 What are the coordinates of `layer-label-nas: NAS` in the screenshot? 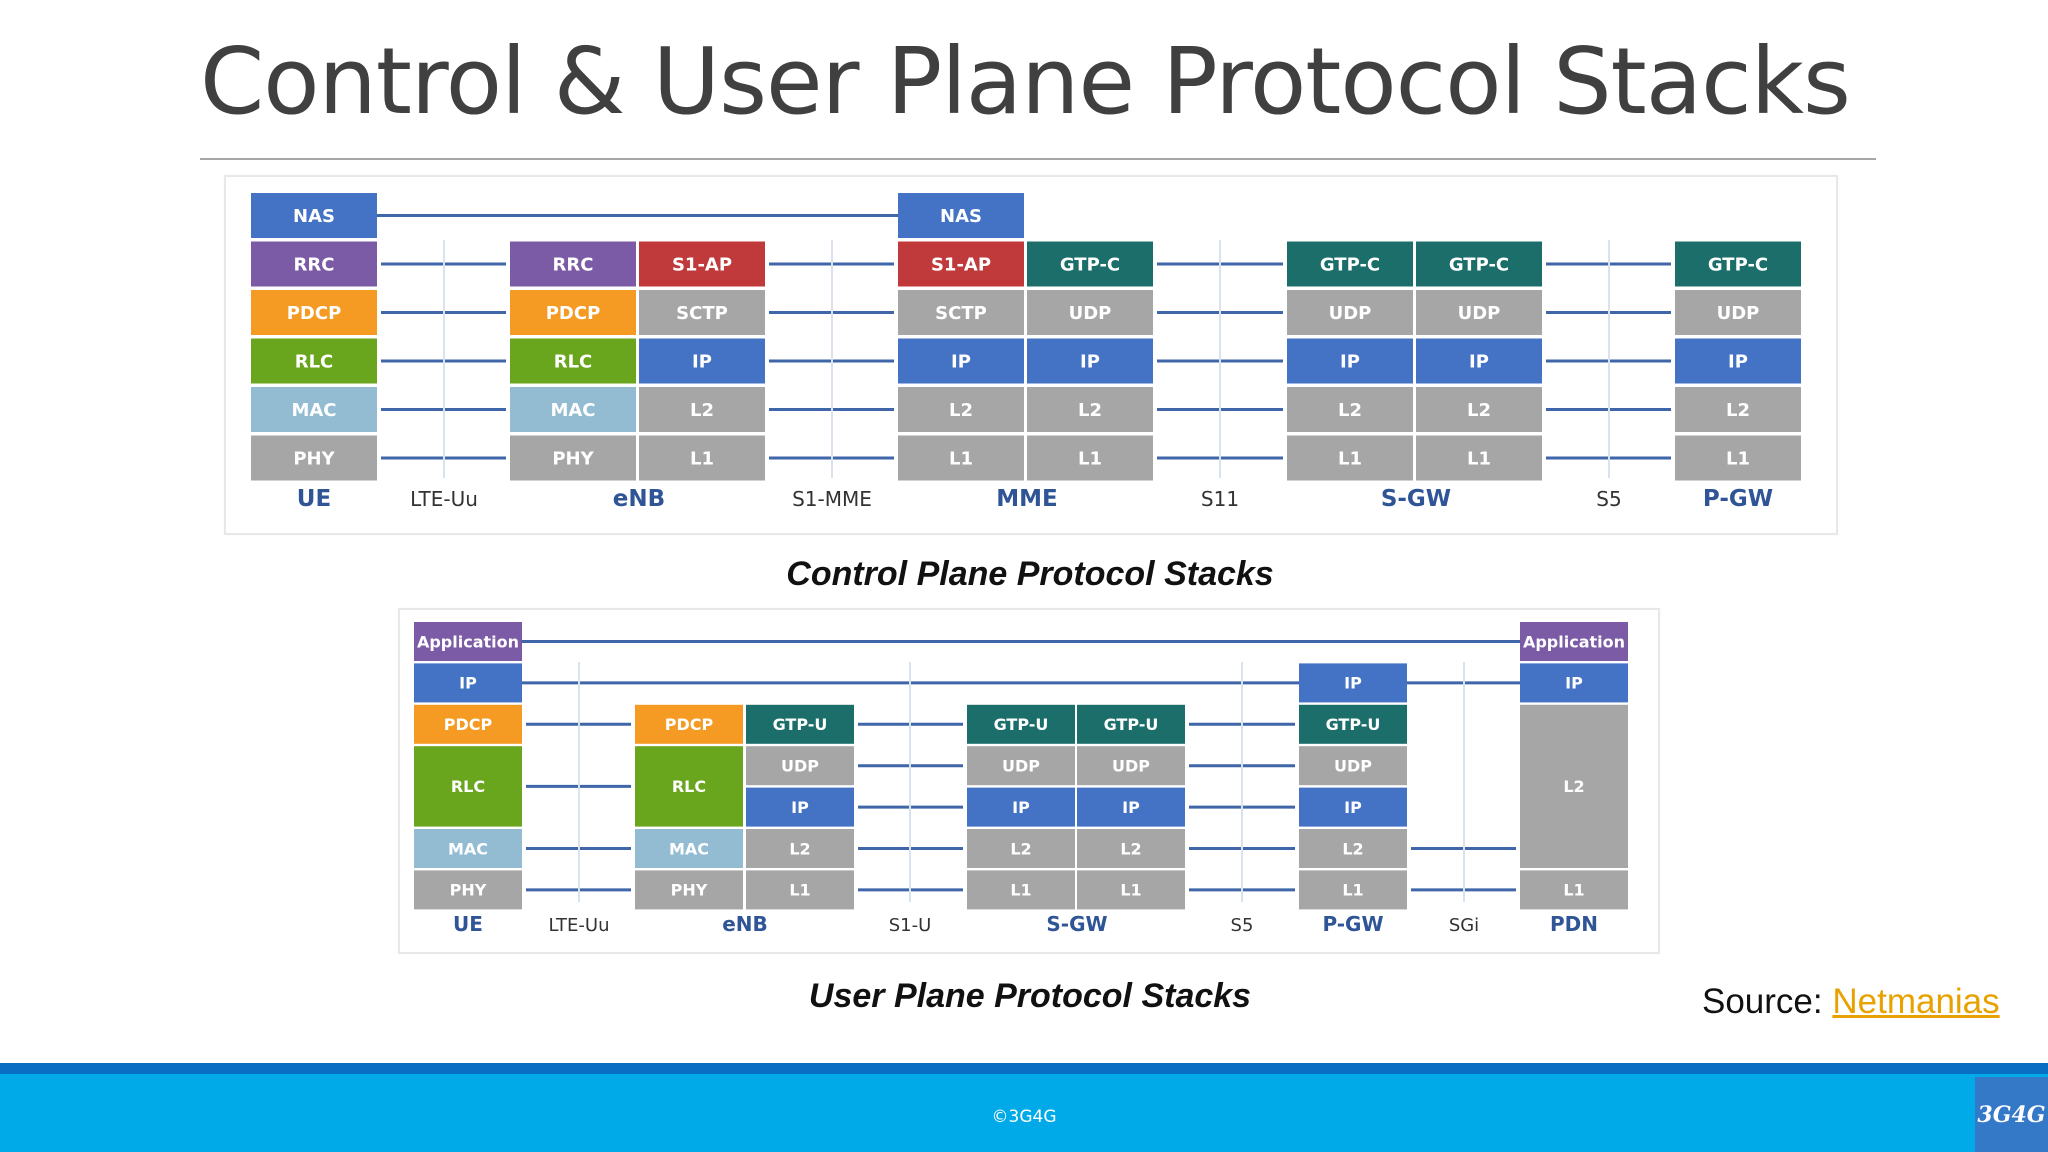 It's located at (314, 216).